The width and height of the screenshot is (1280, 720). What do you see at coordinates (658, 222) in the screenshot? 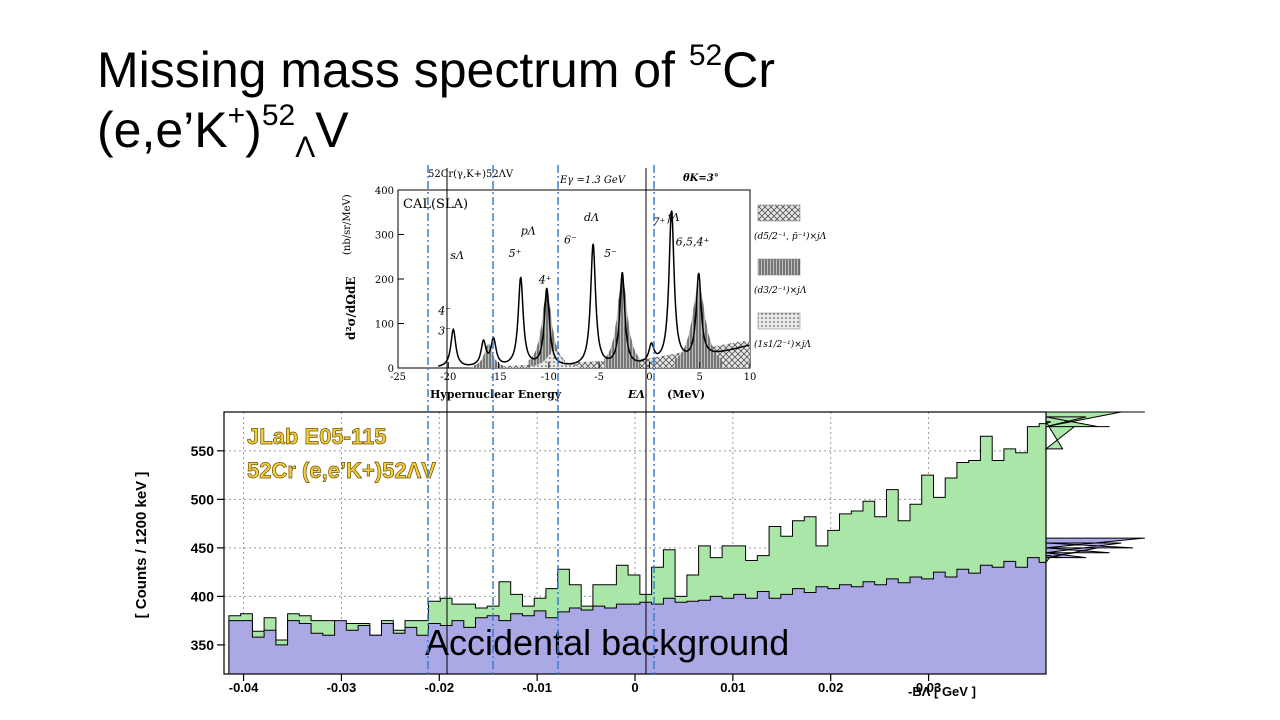
I see `theory-peak-annotation: 7⁺` at bounding box center [658, 222].